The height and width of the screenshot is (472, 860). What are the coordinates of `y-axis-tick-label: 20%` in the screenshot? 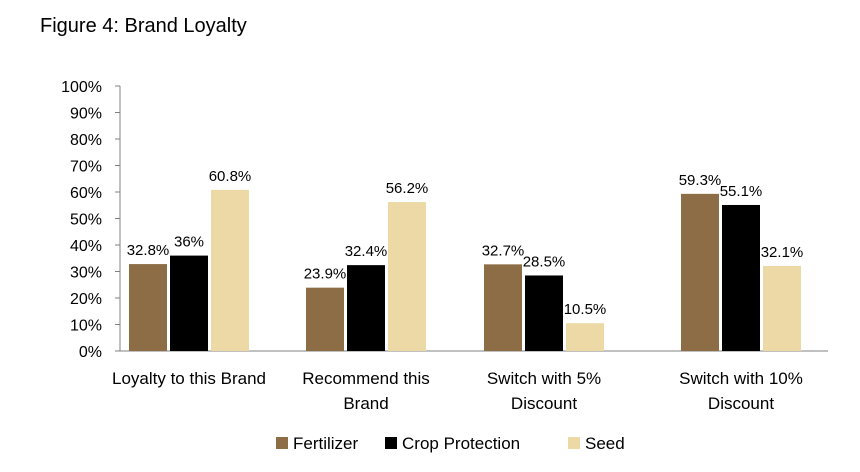 It's located at (86, 299).